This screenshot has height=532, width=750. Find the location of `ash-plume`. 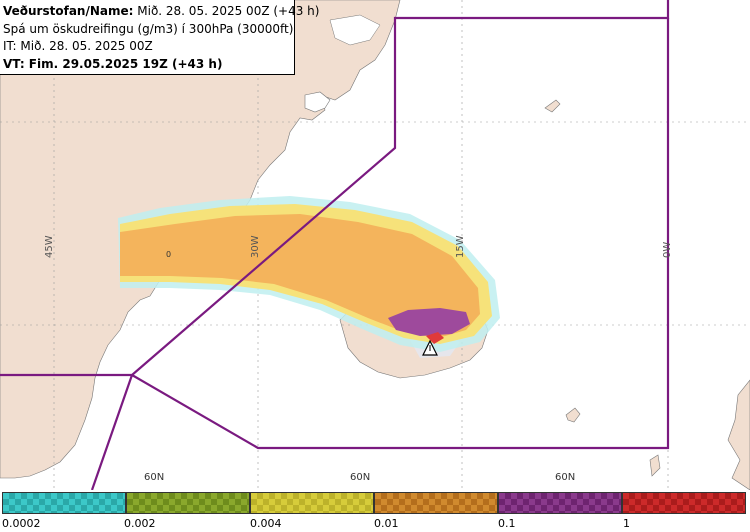

ash-plume is located at coordinates (309, 274).